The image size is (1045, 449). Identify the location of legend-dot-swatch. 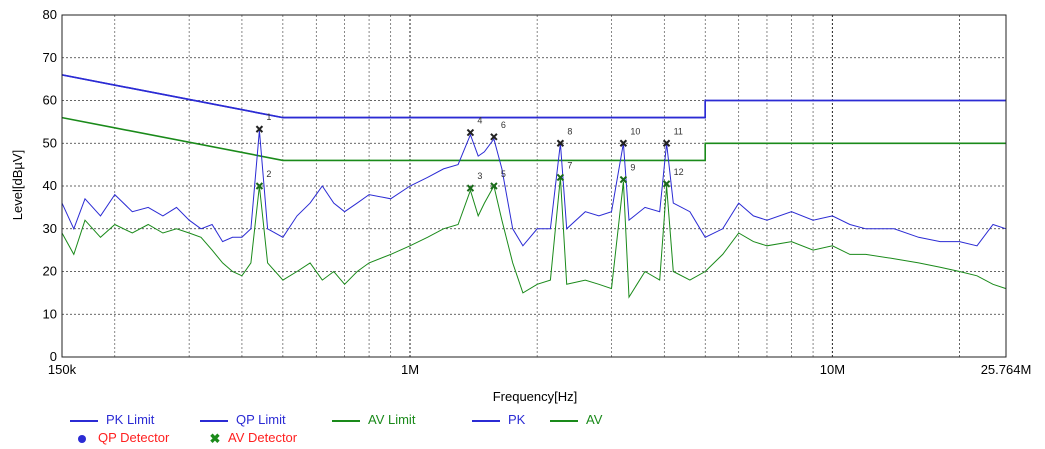
(82, 438).